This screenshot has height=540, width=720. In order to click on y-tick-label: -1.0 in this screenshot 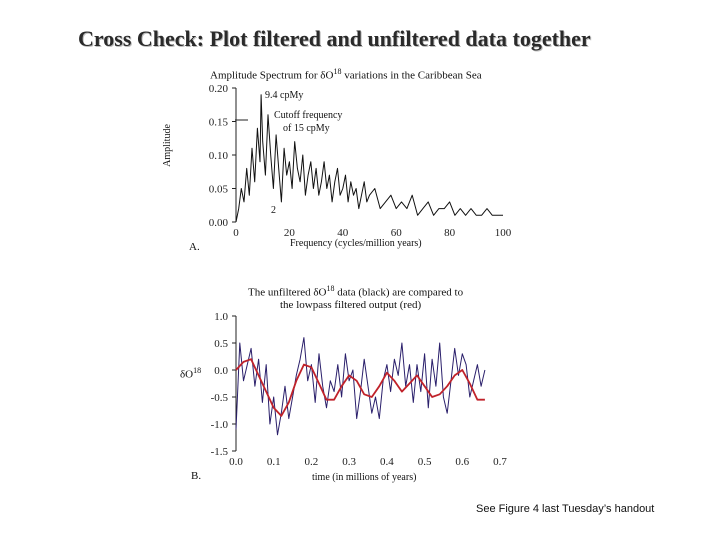, I will do `click(220, 425)`.